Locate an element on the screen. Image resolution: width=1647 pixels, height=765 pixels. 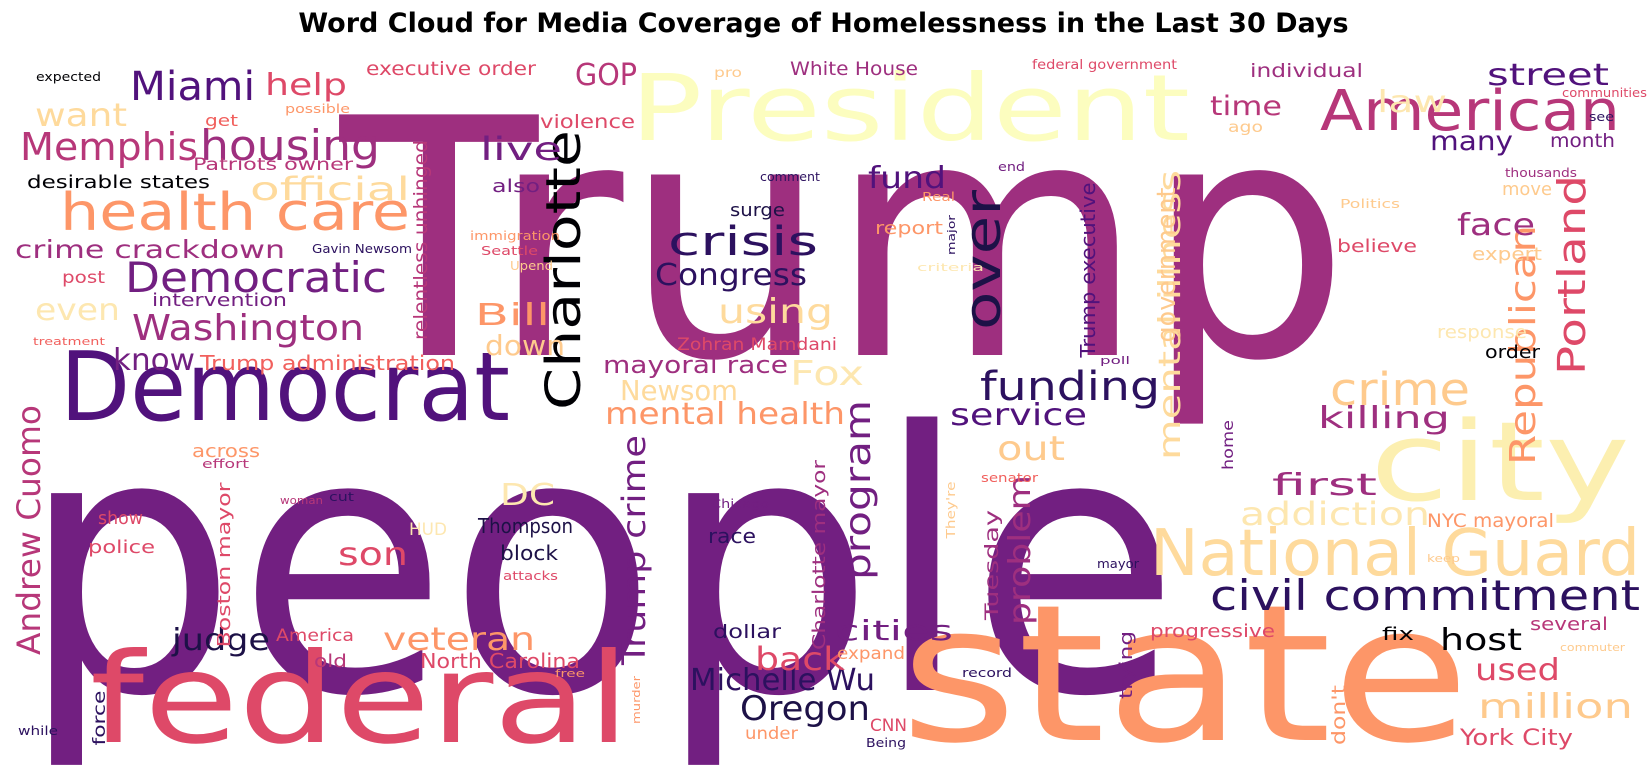
word-trump-crime: Trump crime is located at coordinates (634, 550).